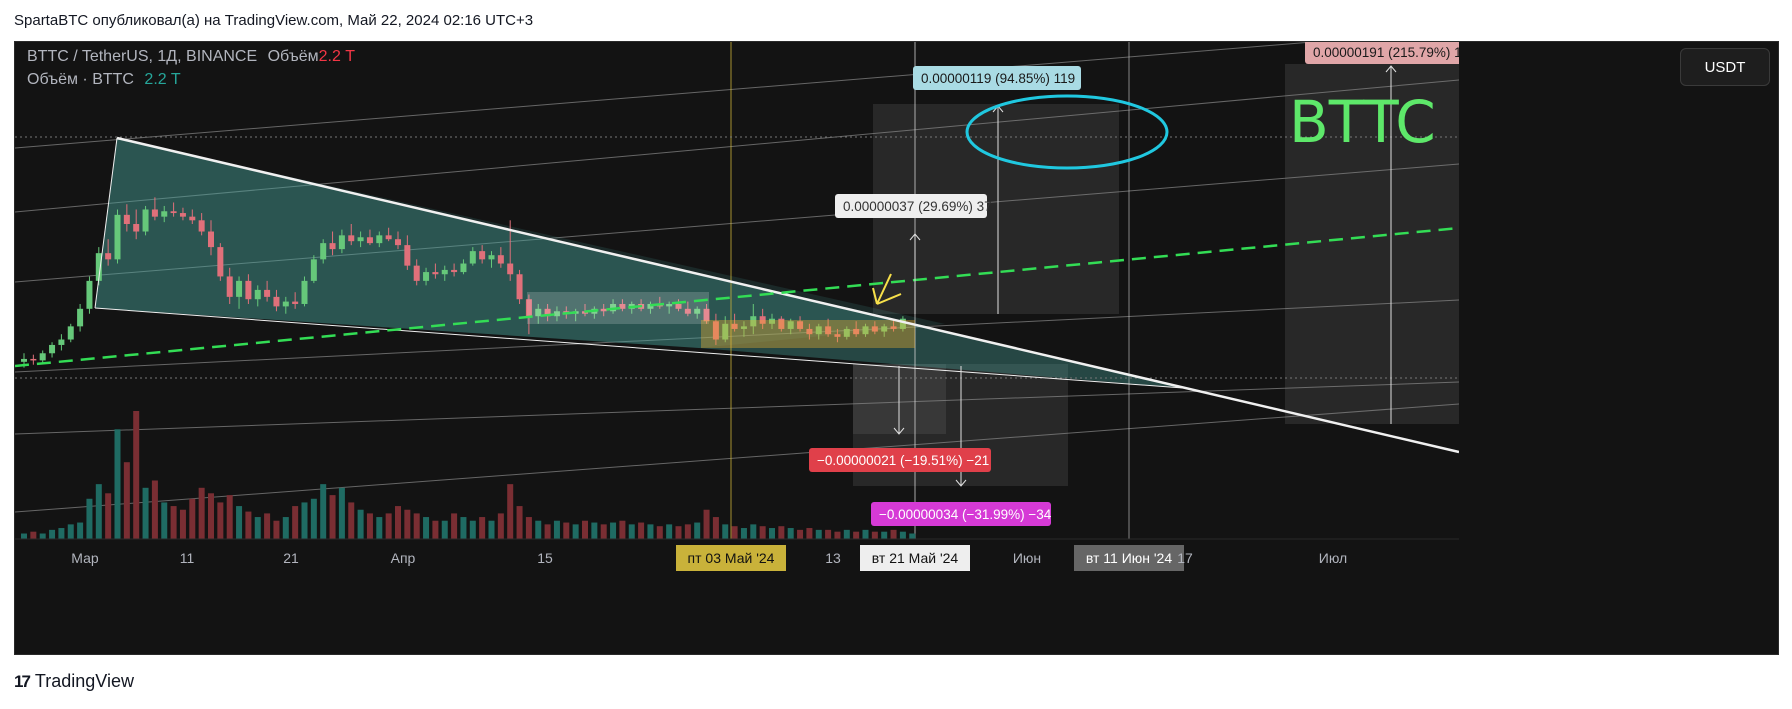  I want to click on measure-label-minus31-text: −0.00000034 (−31.99%) −34, so click(965, 514).